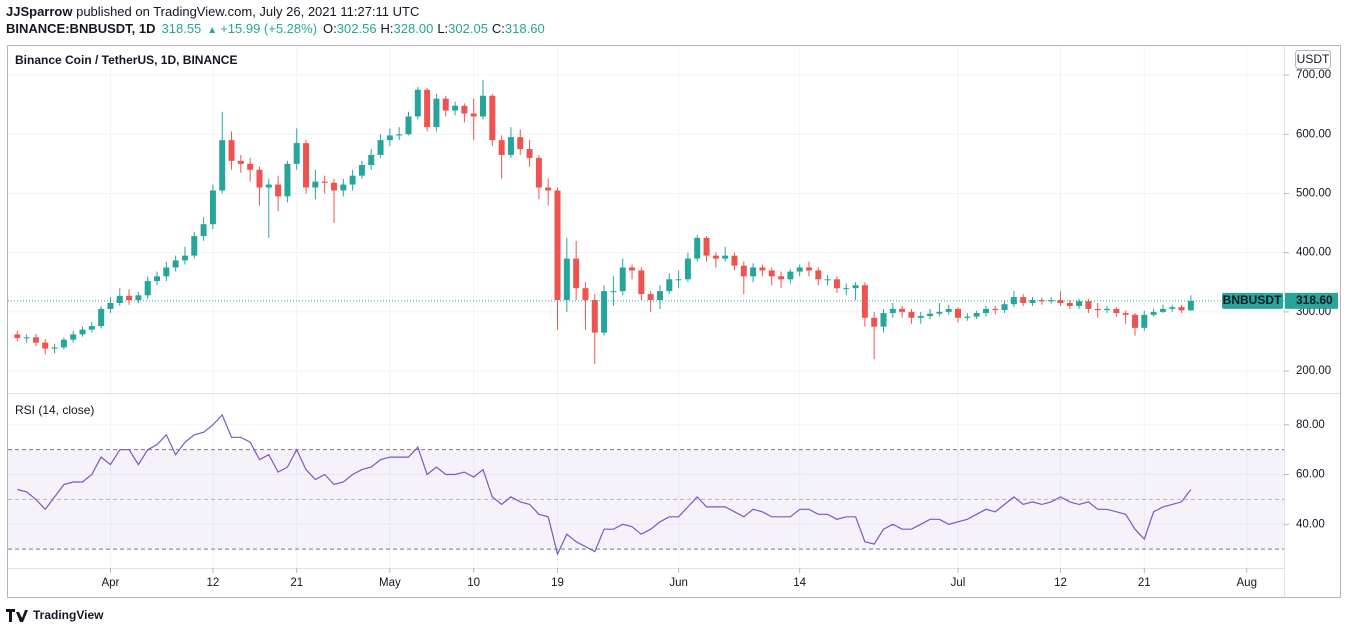  Describe the element at coordinates (212, 30) in the screenshot. I see `arrow: ▲` at that location.